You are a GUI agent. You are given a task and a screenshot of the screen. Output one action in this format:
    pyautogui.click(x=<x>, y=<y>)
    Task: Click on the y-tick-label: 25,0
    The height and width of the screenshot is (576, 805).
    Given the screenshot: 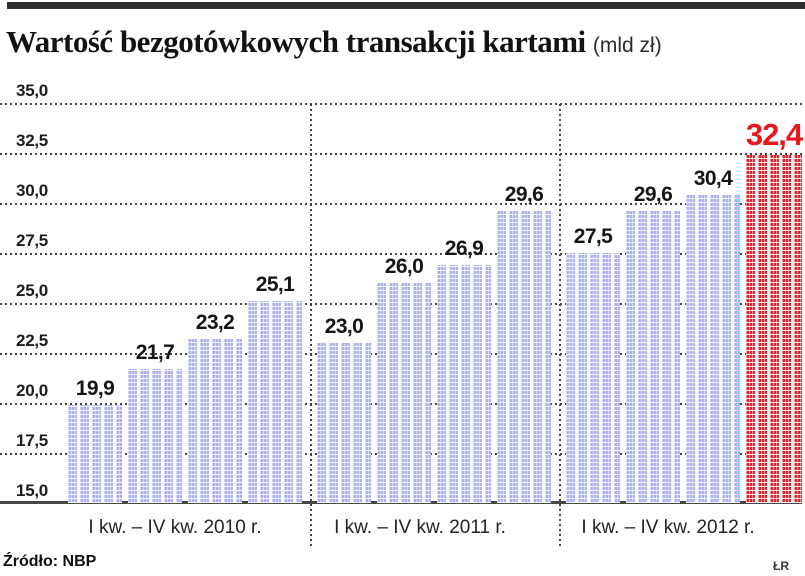 What is the action you would take?
    pyautogui.click(x=32, y=290)
    